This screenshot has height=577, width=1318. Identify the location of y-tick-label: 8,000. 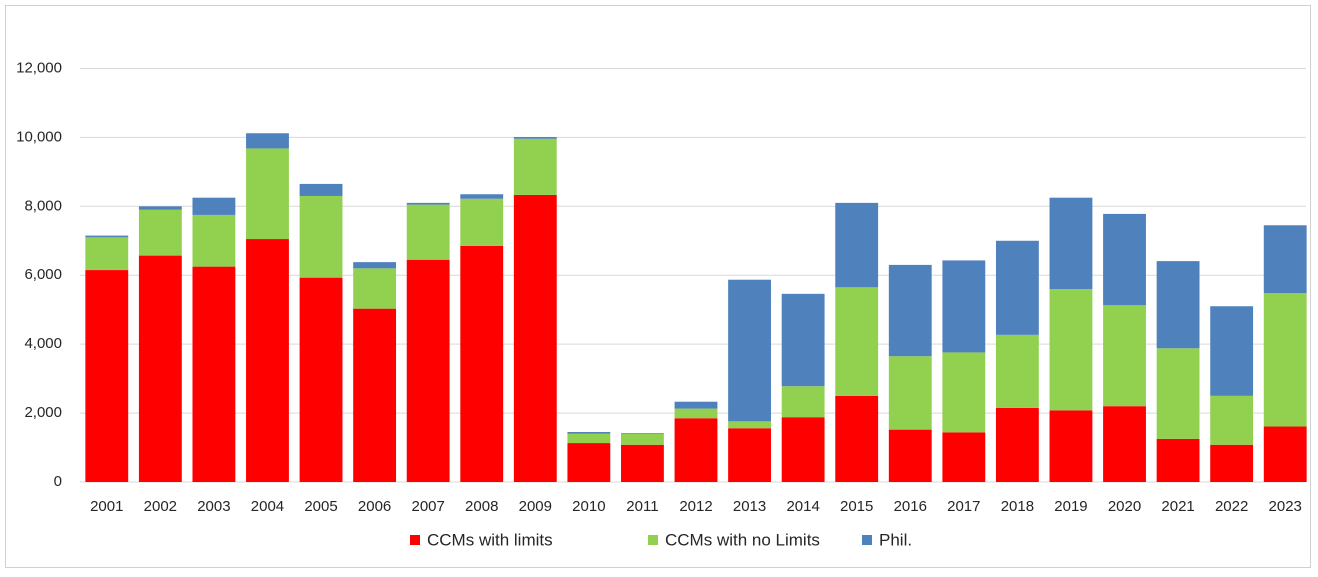
(43, 205).